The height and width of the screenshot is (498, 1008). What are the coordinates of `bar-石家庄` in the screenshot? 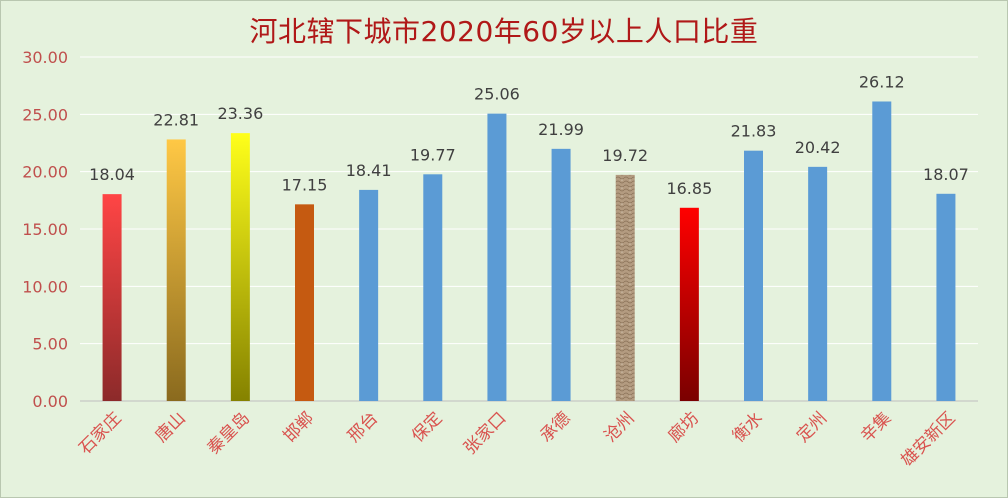 It's located at (112, 297).